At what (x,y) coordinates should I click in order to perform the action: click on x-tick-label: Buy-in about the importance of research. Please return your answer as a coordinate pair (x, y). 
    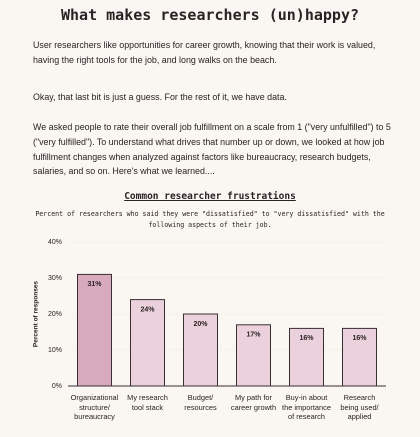
    Looking at the image, I should click on (306, 407).